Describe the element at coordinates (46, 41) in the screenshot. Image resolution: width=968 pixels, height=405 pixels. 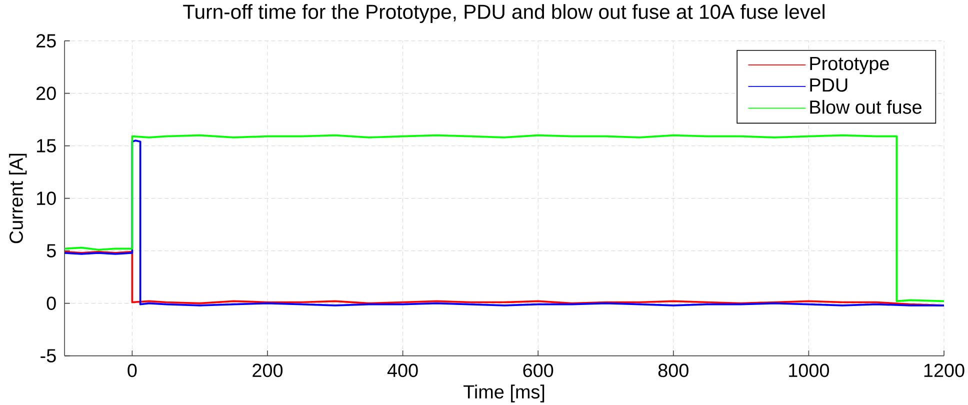
I see `y-tick-label: 25` at that location.